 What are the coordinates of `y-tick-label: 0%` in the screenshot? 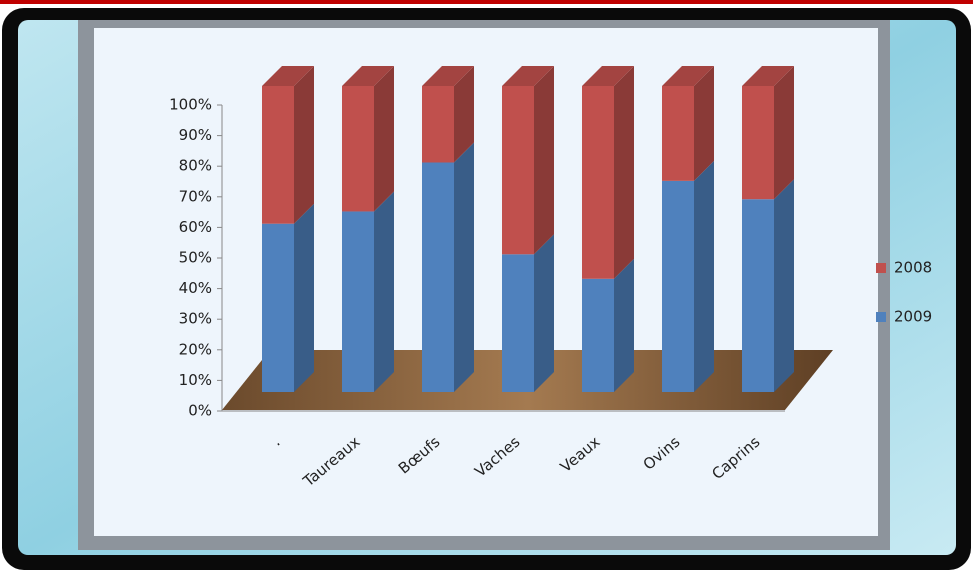 It's located at (200, 411).